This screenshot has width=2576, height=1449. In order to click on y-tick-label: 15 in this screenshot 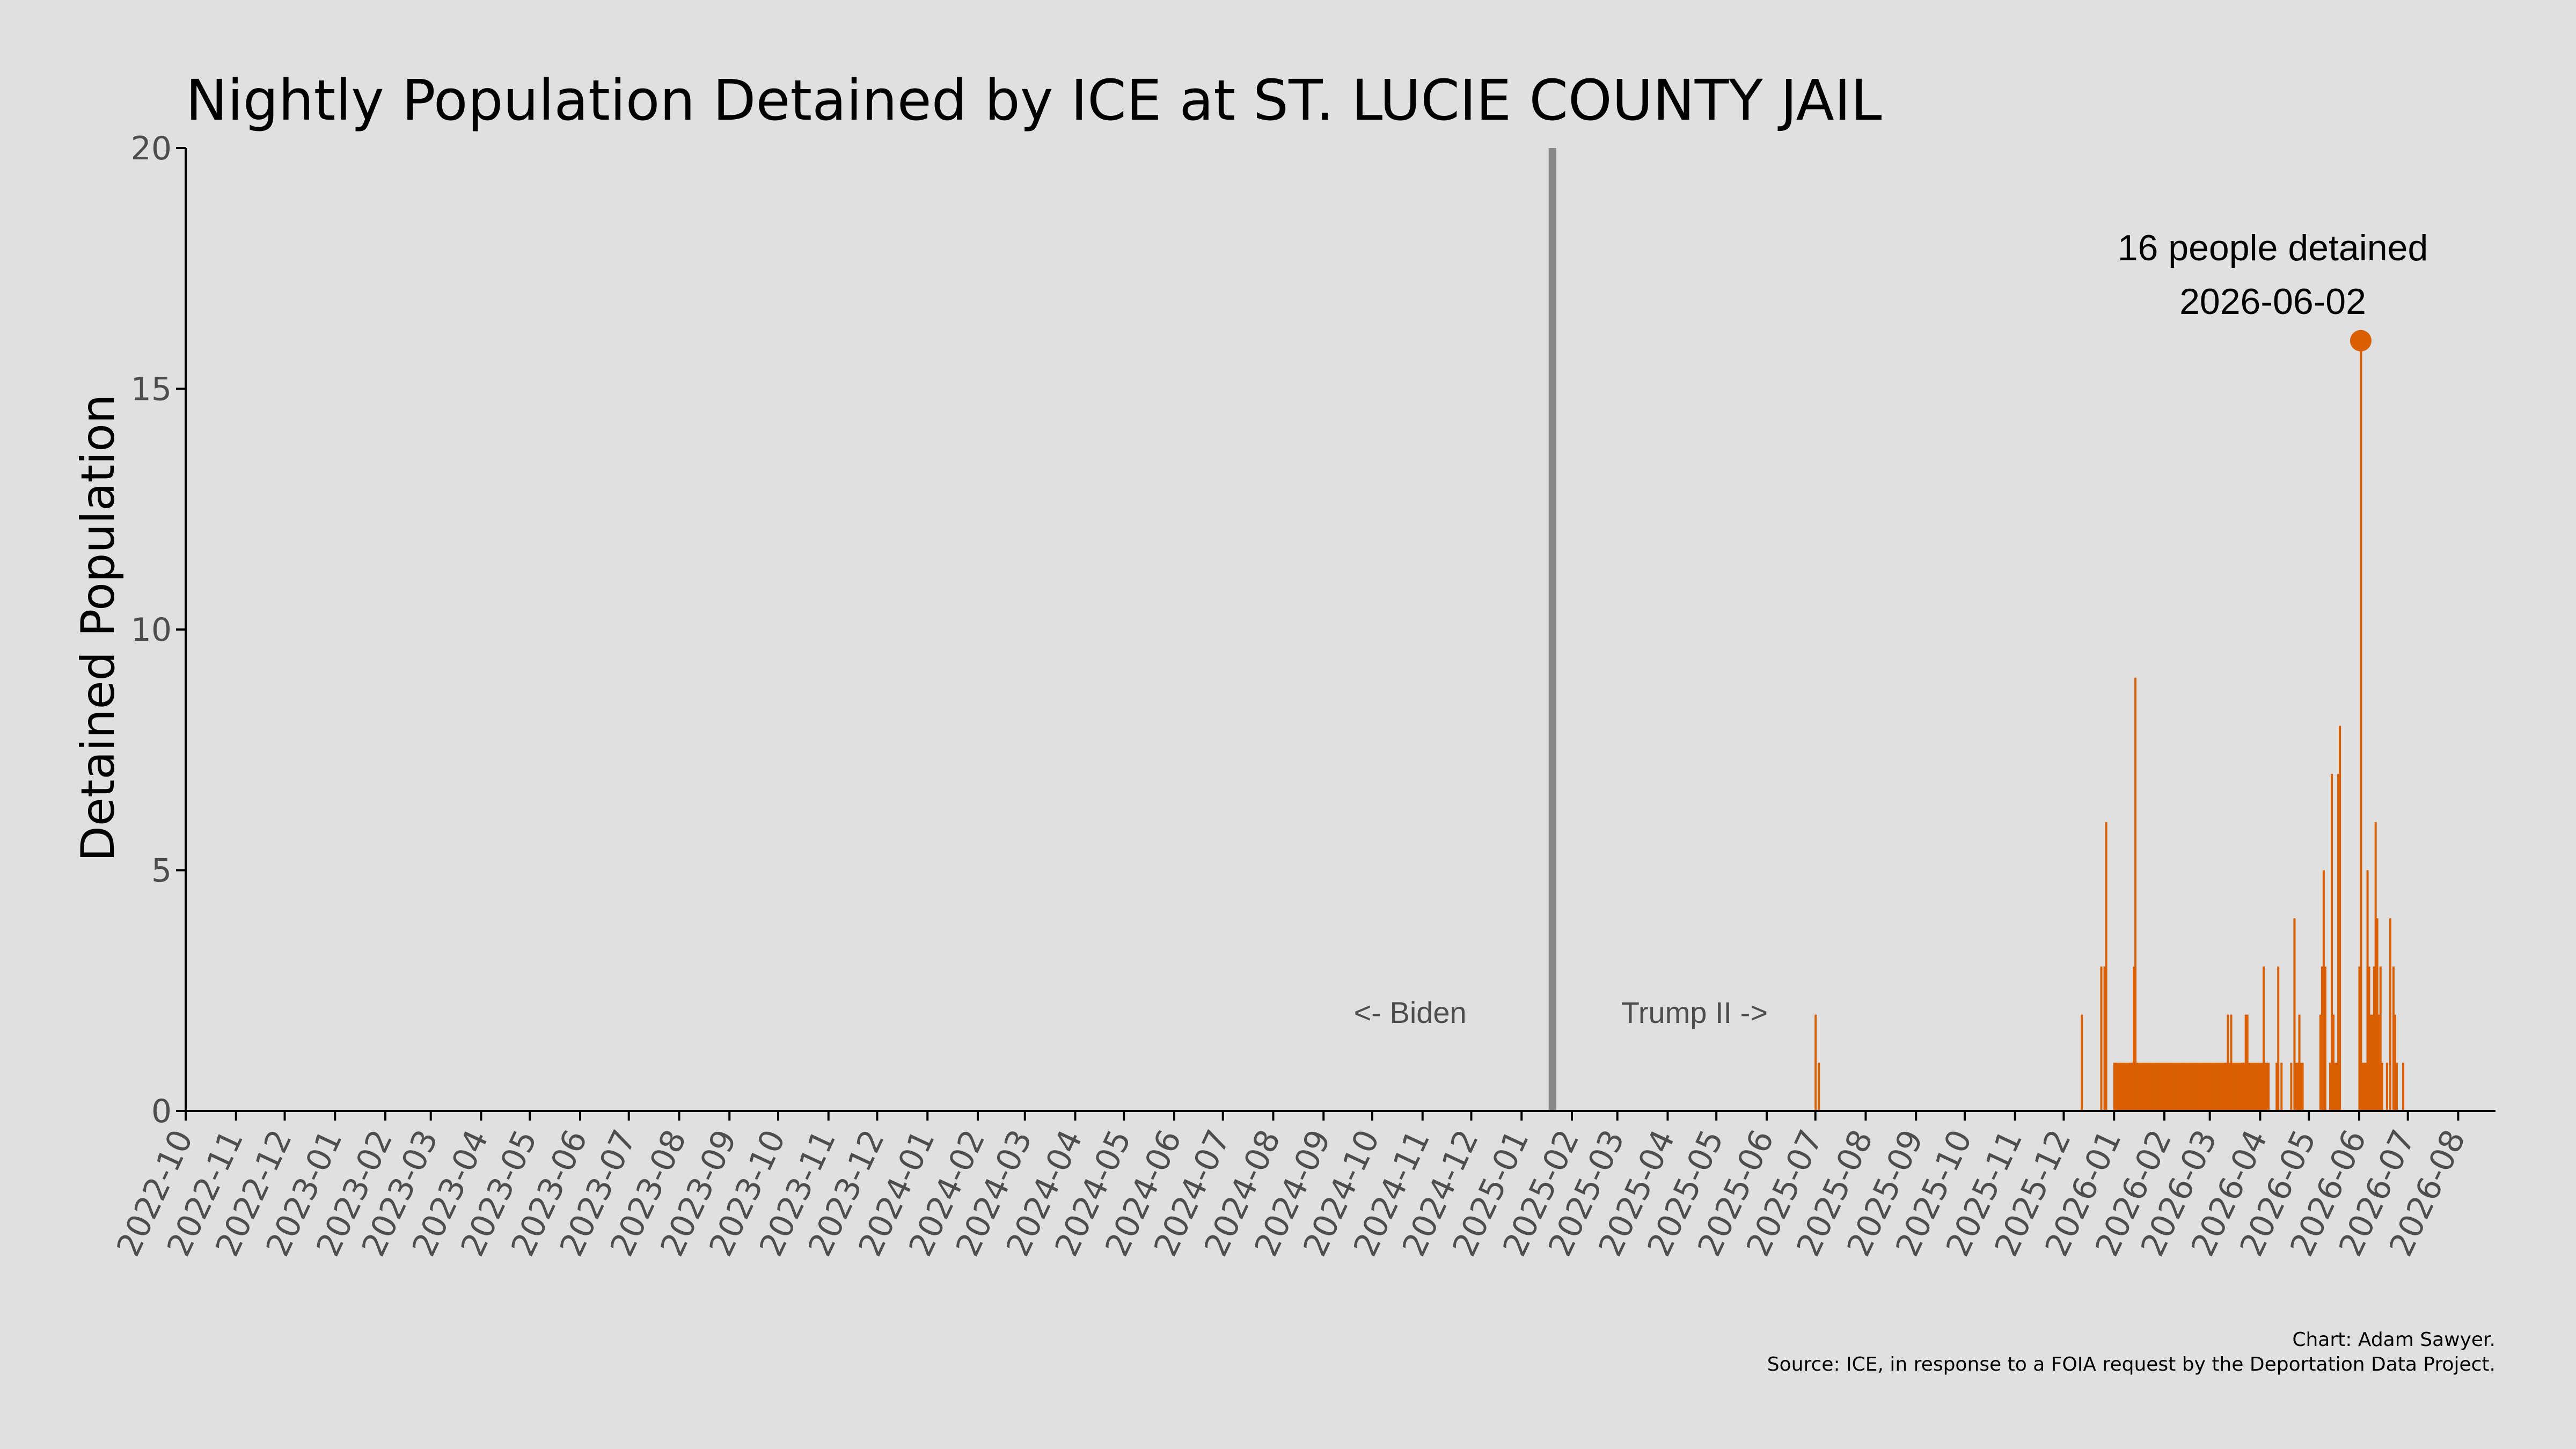, I will do `click(151, 389)`.